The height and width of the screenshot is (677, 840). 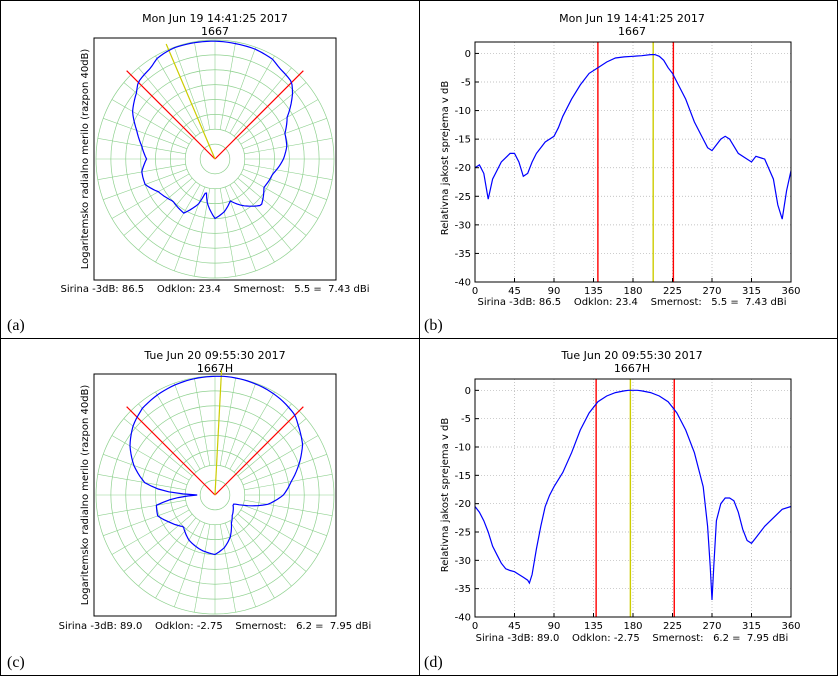 I want to click on panel-d-subtitle: 1667H, so click(x=632, y=368).